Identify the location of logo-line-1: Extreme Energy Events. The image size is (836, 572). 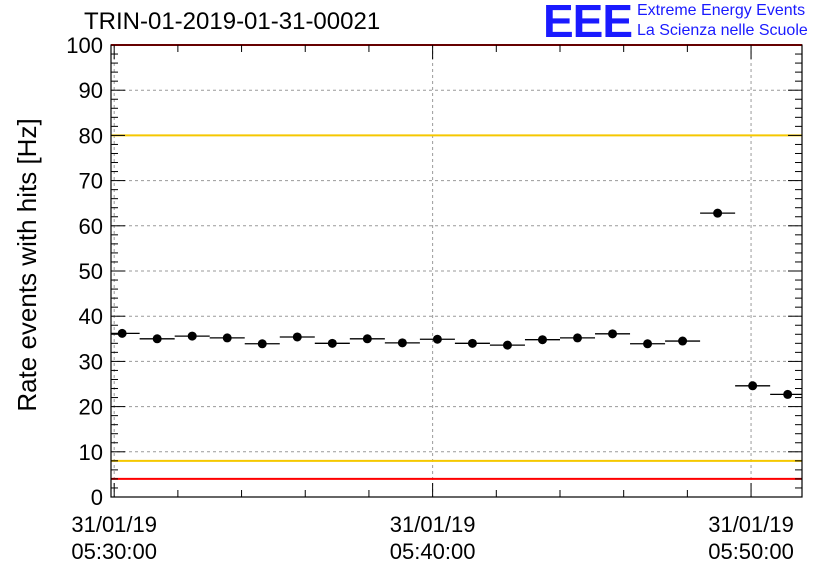
(721, 10).